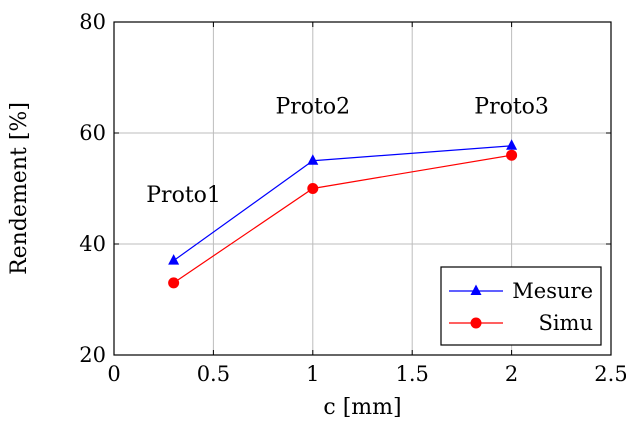 The height and width of the screenshot is (423, 626). What do you see at coordinates (312, 374) in the screenshot?
I see `x-tick-label: 1` at bounding box center [312, 374].